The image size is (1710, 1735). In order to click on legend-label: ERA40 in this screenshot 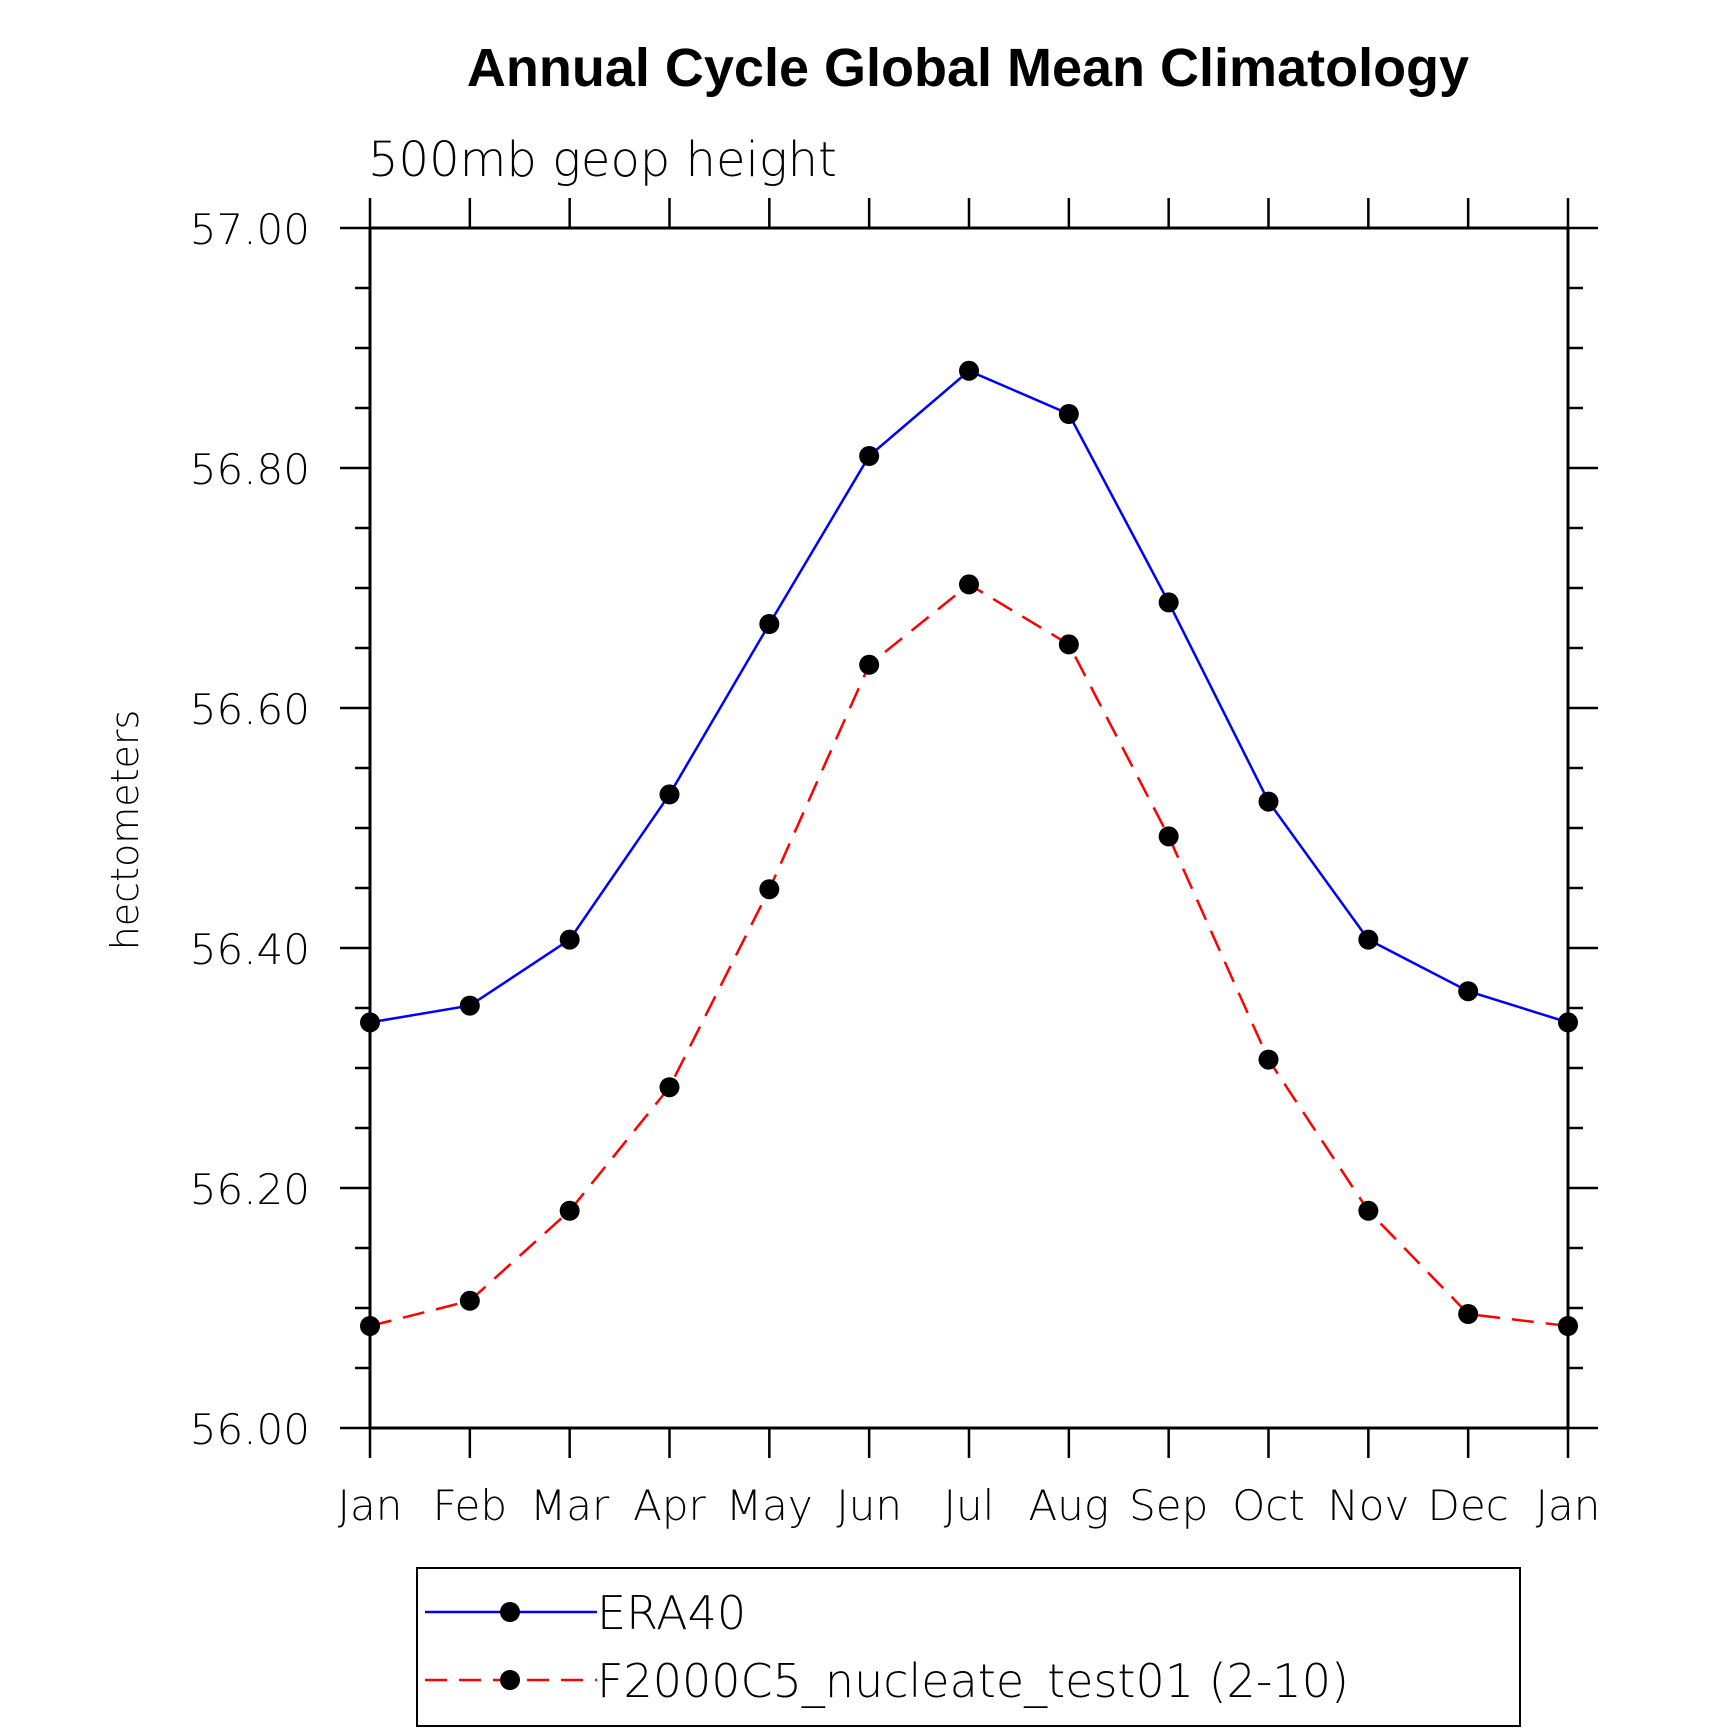, I will do `click(671, 1613)`.